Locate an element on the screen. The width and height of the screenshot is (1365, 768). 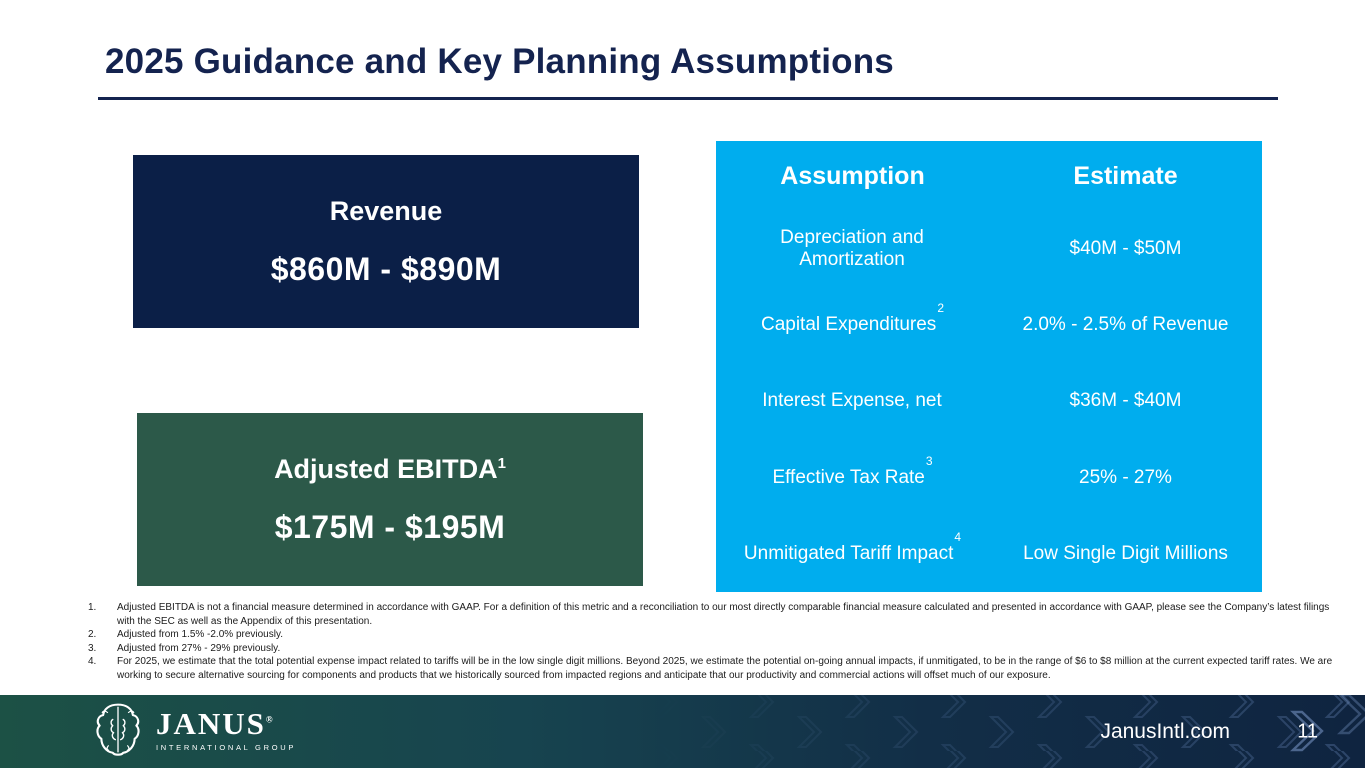
estimate-cell: 25% - 27% is located at coordinates (1125, 477).